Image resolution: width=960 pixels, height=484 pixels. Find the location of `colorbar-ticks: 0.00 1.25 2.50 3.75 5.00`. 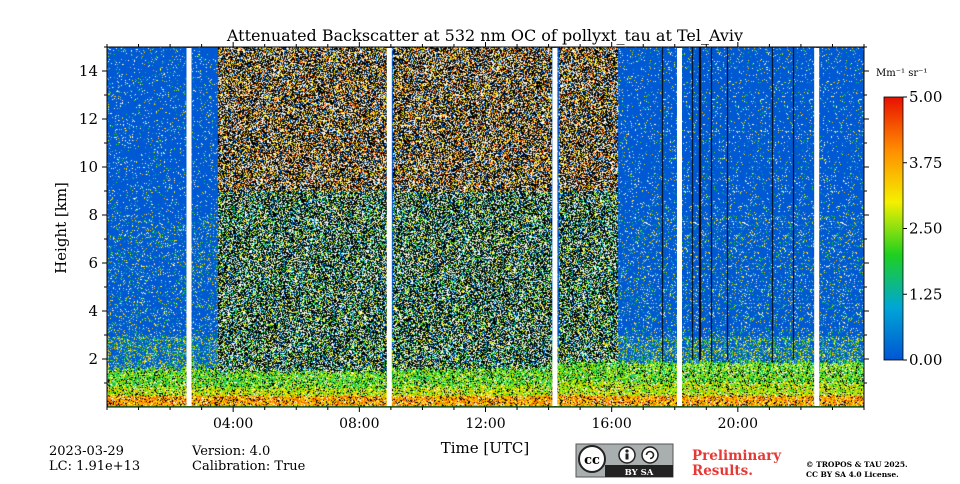

colorbar-ticks: 0.00 1.25 2.50 3.75 5.00 is located at coordinates (922, 228).